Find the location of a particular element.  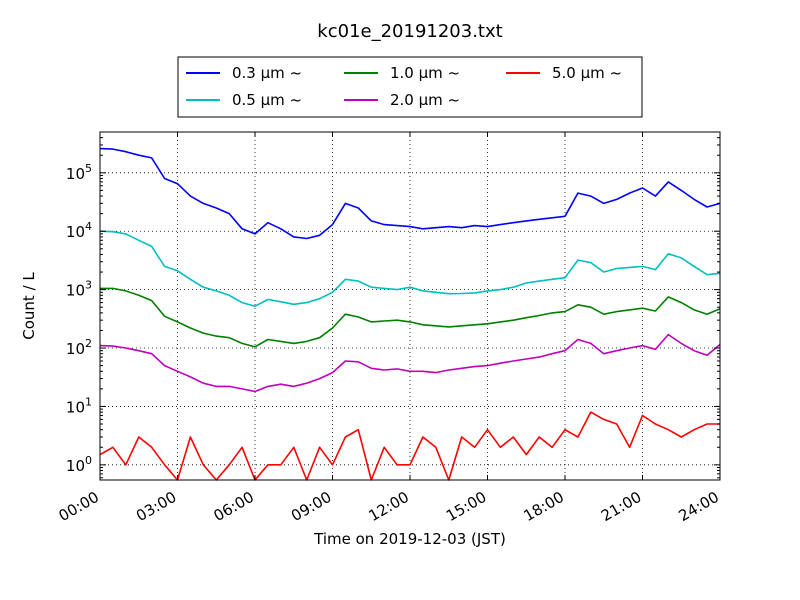

x-tick-label: 03:00 is located at coordinates (156, 506).